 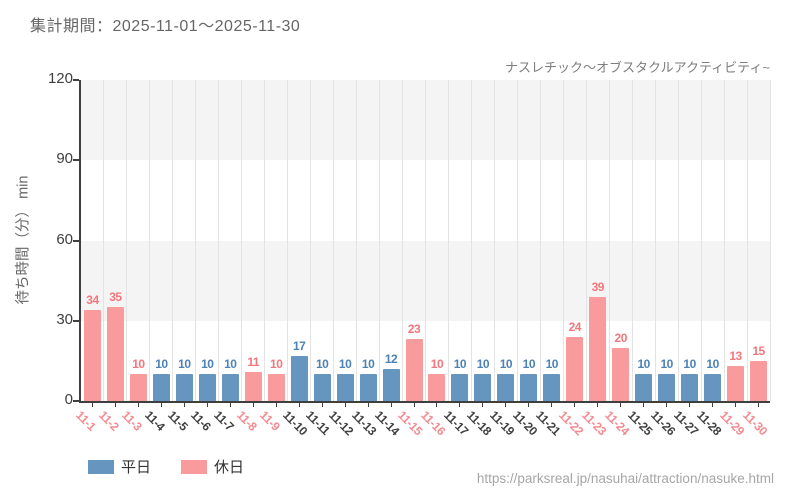 What do you see at coordinates (341, 423) in the screenshot?
I see `x-axis-date-label: 11-12` at bounding box center [341, 423].